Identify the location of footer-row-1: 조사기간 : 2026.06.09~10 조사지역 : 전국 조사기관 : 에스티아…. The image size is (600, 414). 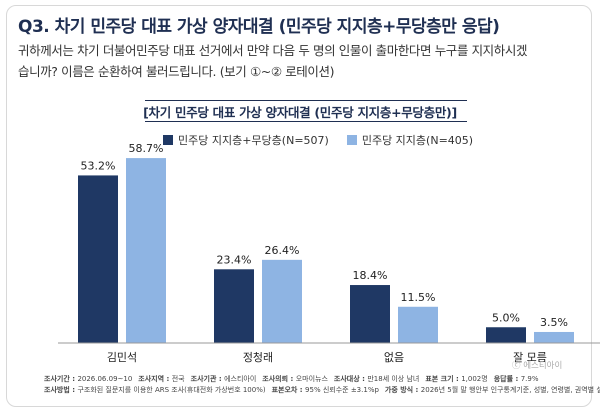
(318, 379).